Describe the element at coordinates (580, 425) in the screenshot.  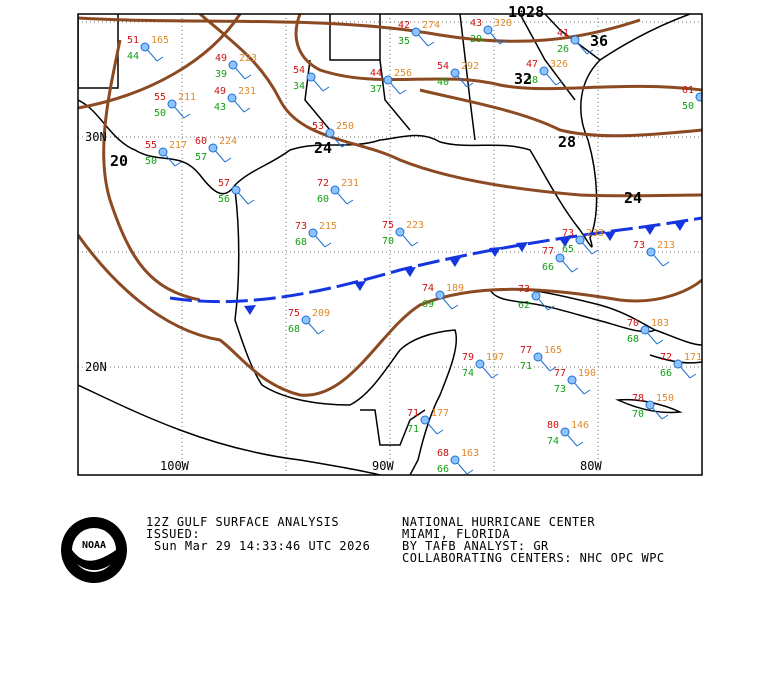
I see `pressure: 146` at that location.